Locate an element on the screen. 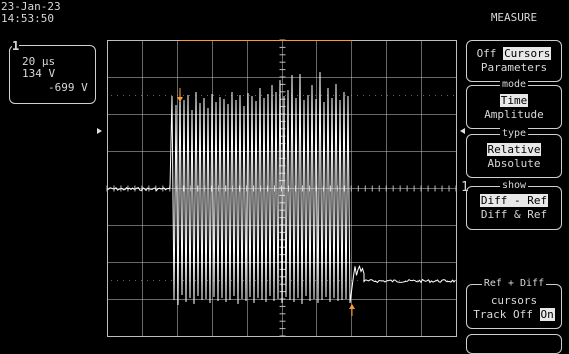 Image resolution: width=569 pixels, height=354 pixels. cursor-track-button: Ref + Diff cursors Track Off On is located at coordinates (514, 303).